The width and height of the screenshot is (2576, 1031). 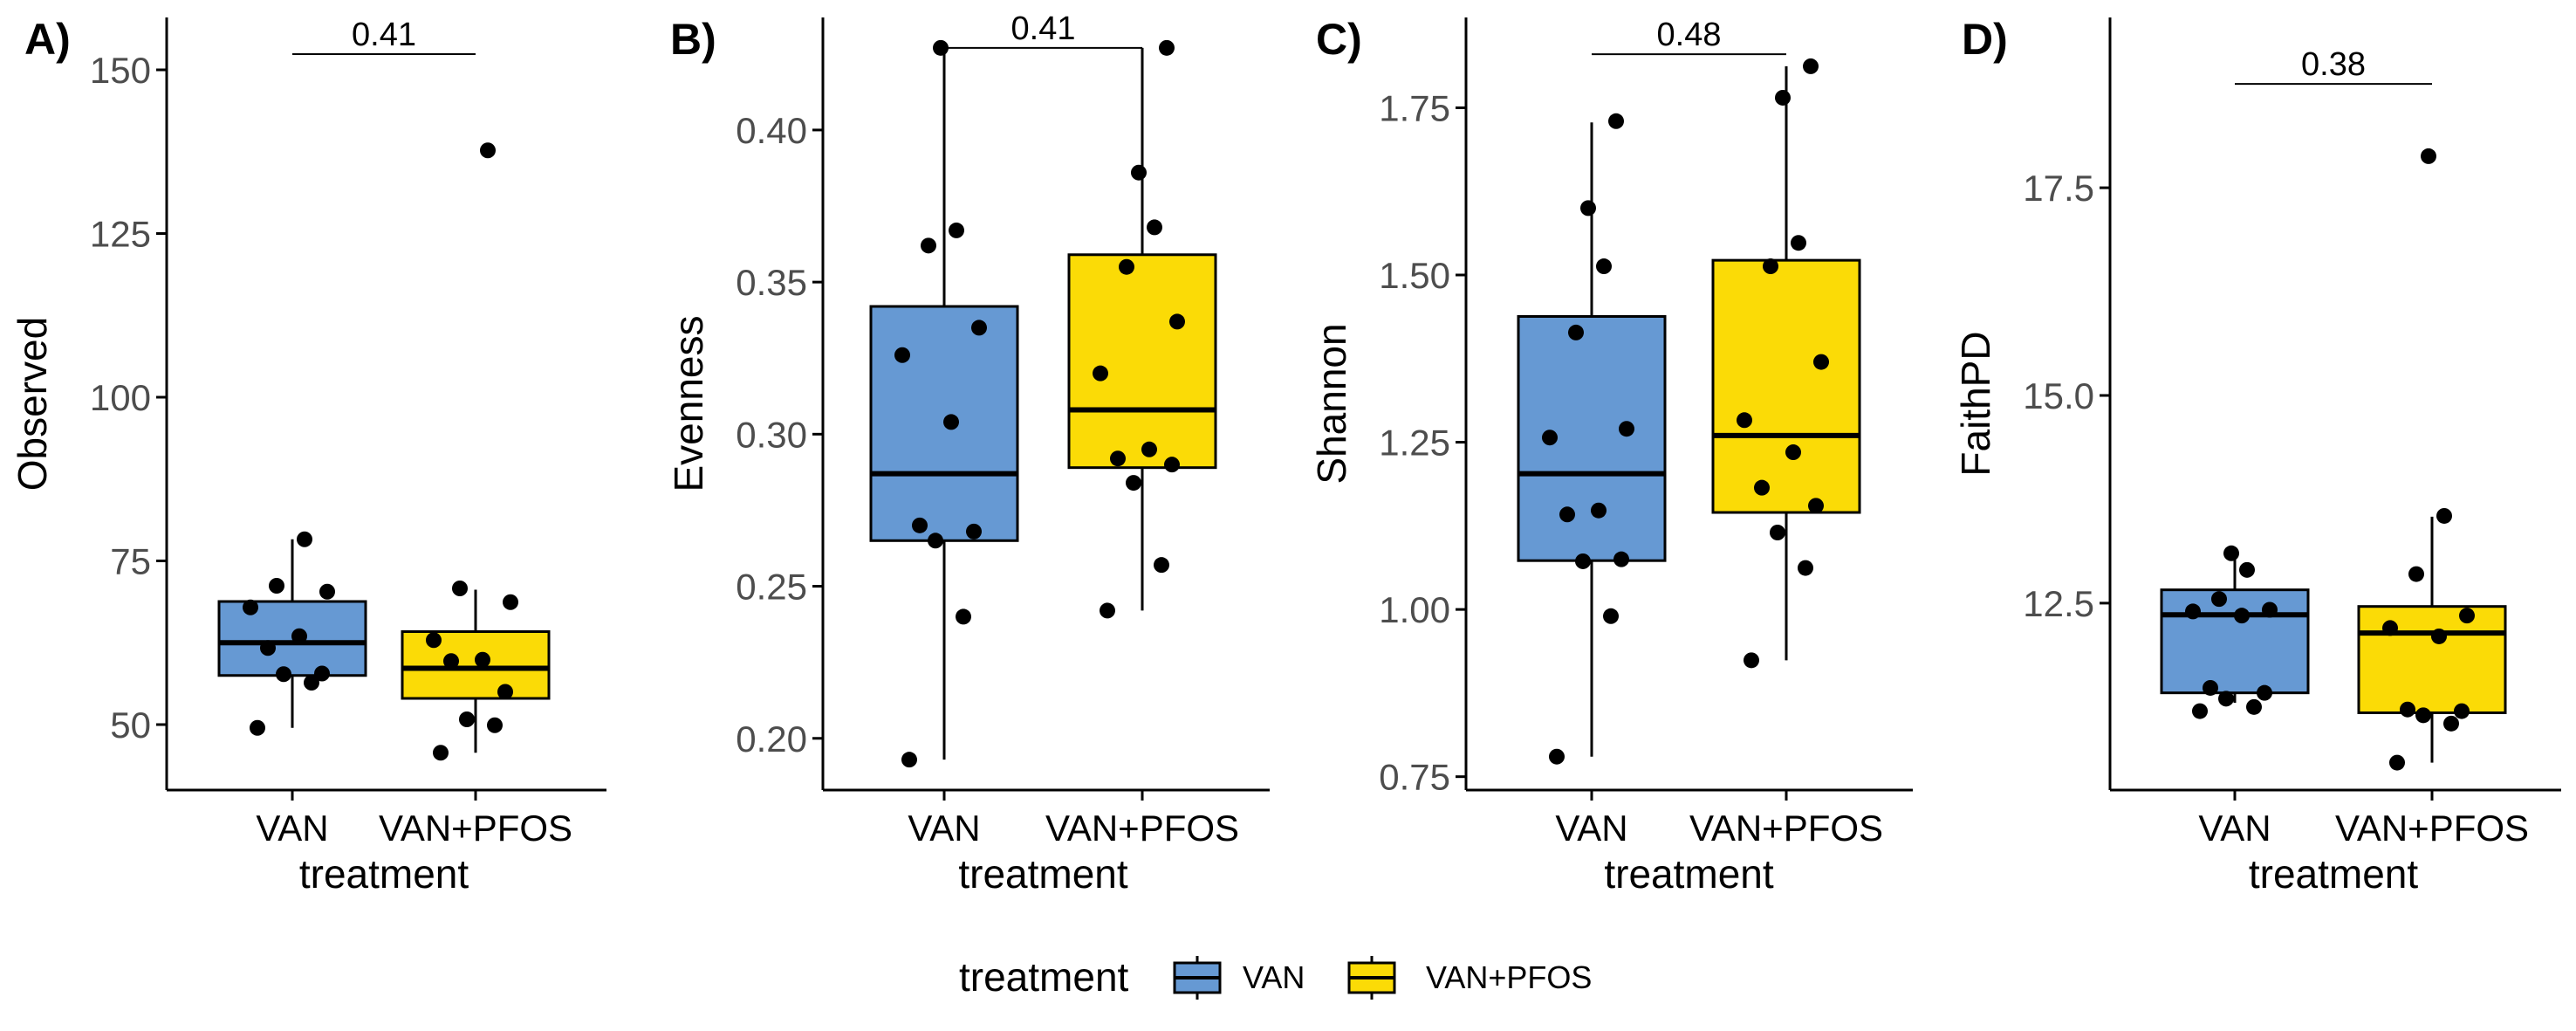 What do you see at coordinates (1044, 977) in the screenshot?
I see `legend-title: treatment` at bounding box center [1044, 977].